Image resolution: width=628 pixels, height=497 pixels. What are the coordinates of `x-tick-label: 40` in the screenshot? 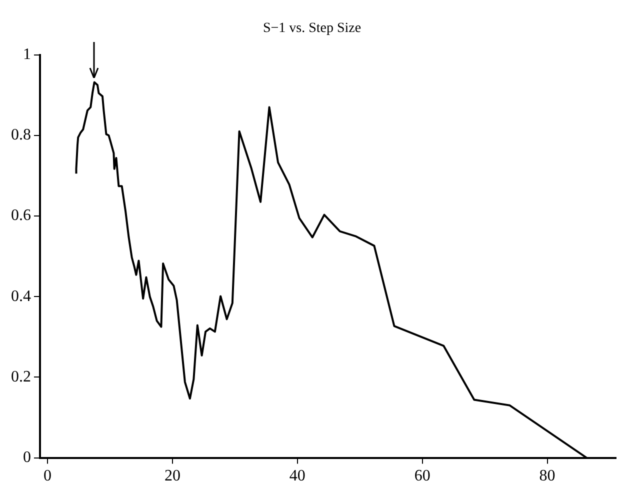 It's located at (297, 476).